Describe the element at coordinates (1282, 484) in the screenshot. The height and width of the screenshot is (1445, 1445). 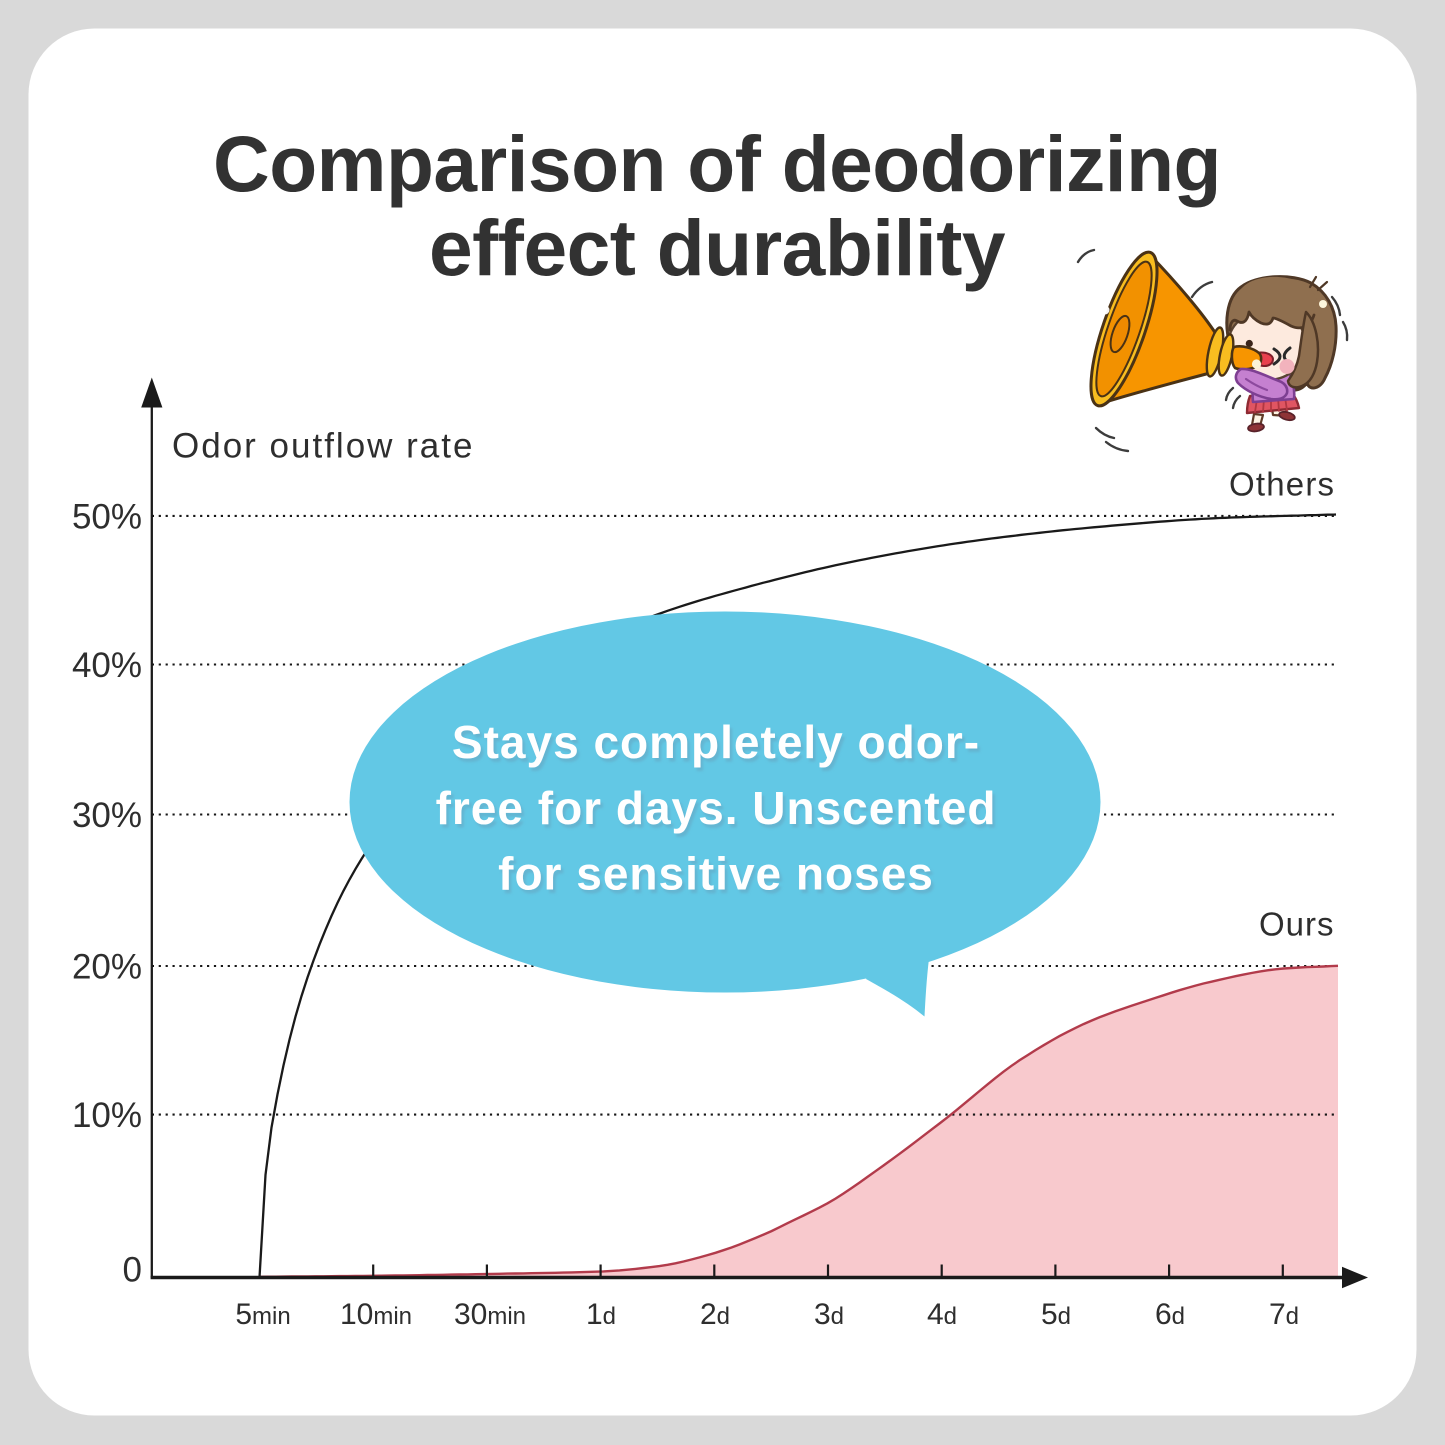
I see `svg-text: Others` at that location.